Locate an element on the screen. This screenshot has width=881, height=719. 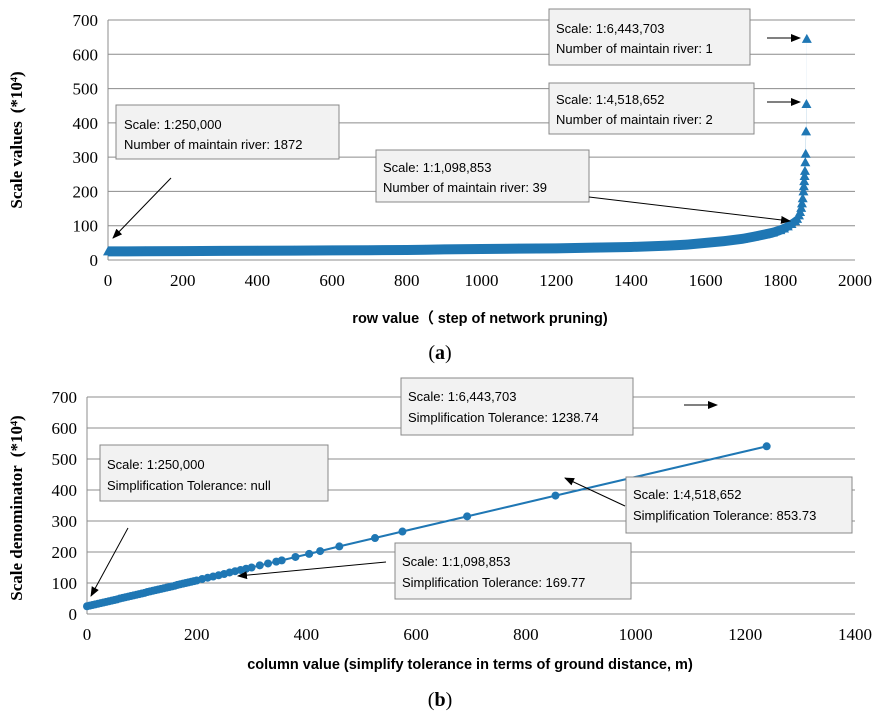
x-tick-label: 1200 is located at coordinates (745, 634).